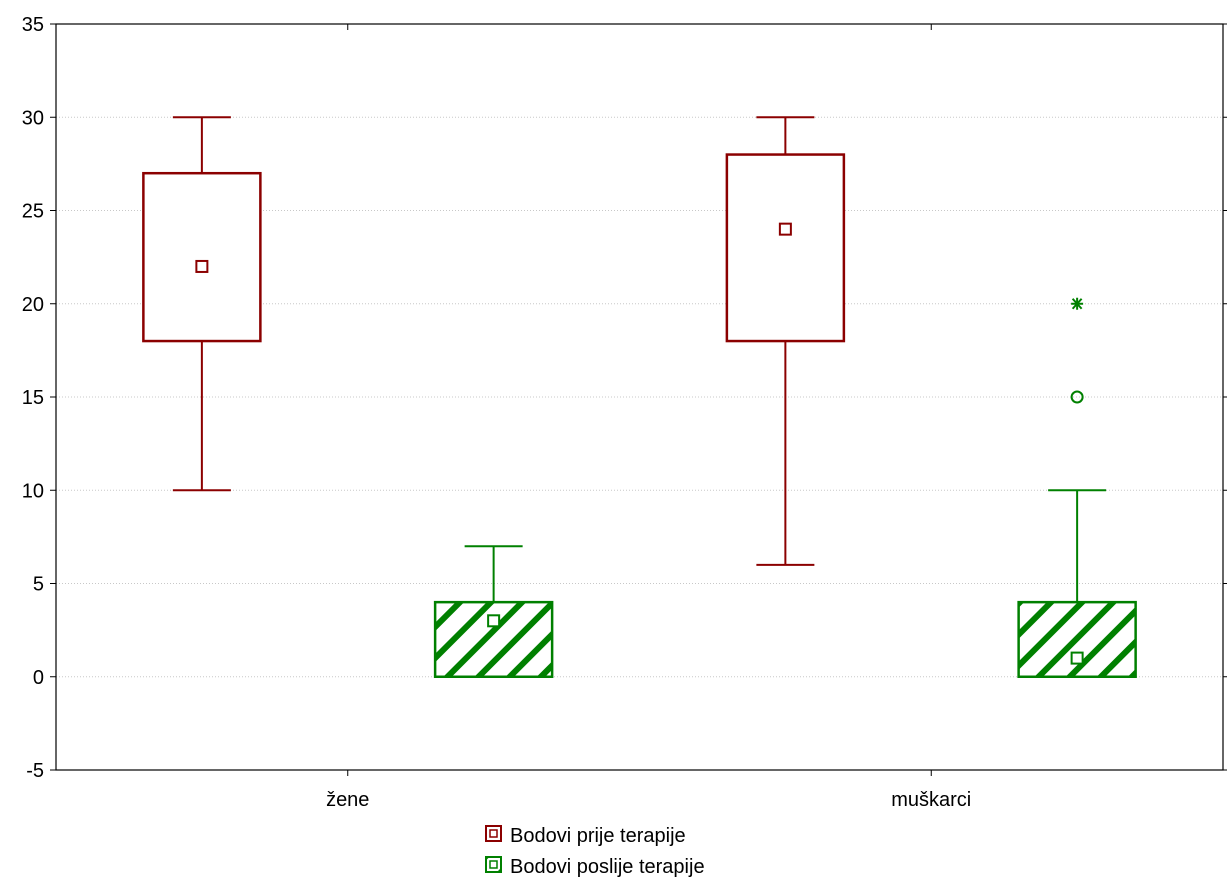  What do you see at coordinates (38, 585) in the screenshot?
I see `y-tick-label: 5` at bounding box center [38, 585].